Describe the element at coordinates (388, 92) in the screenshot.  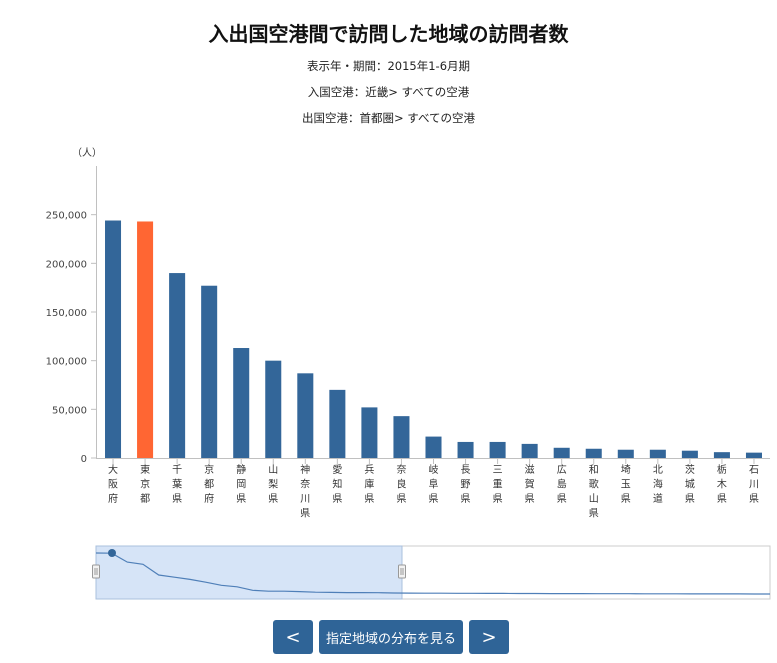
I see `entry-airport-label: 入国空港：近畿> すべての空港` at that location.